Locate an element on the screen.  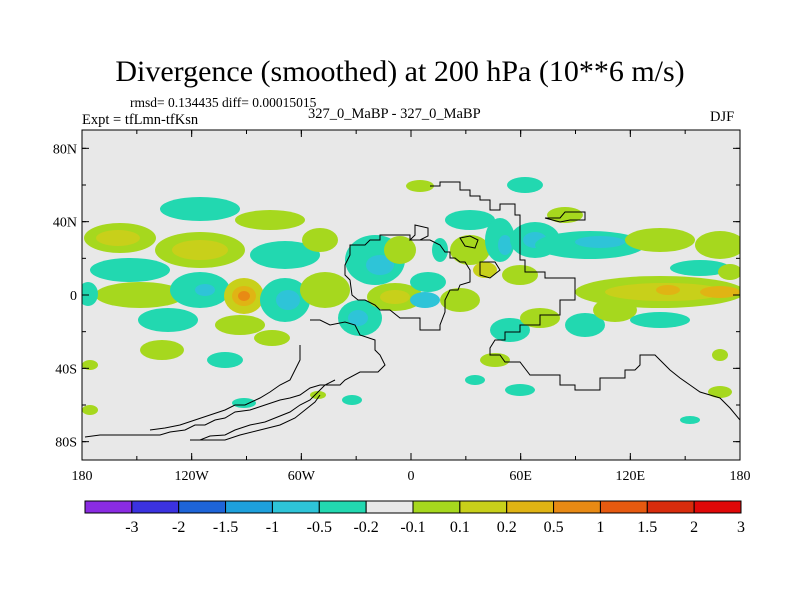
coastline-south-america is located at coordinates (235, 378).